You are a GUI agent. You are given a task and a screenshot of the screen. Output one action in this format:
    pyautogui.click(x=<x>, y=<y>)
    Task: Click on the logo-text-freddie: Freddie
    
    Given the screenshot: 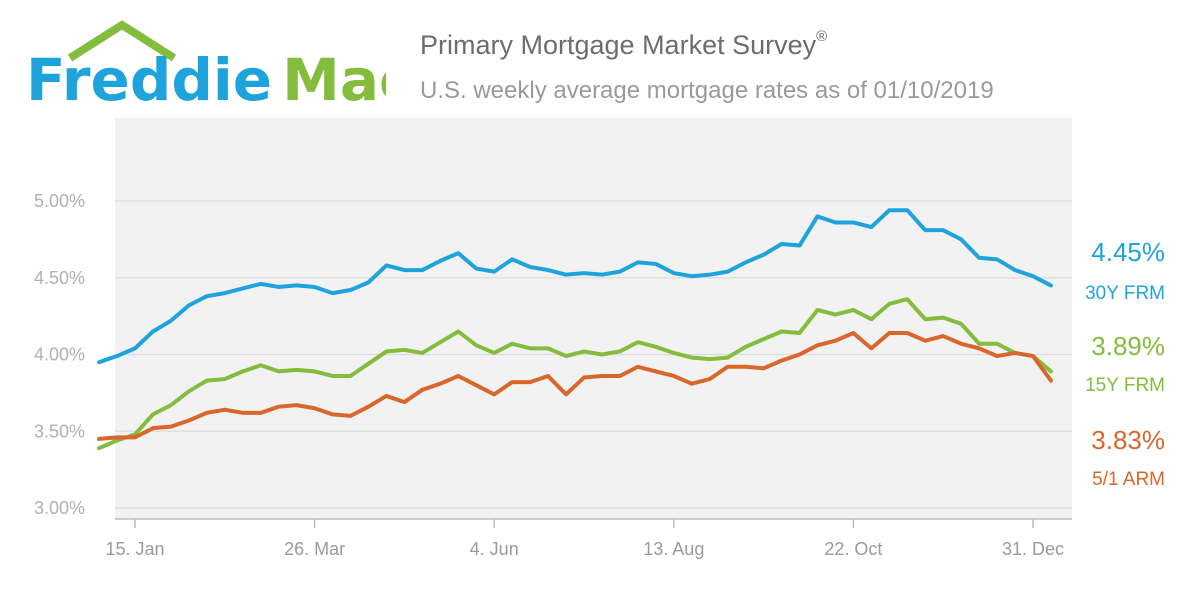 What is the action you would take?
    pyautogui.click(x=149, y=77)
    